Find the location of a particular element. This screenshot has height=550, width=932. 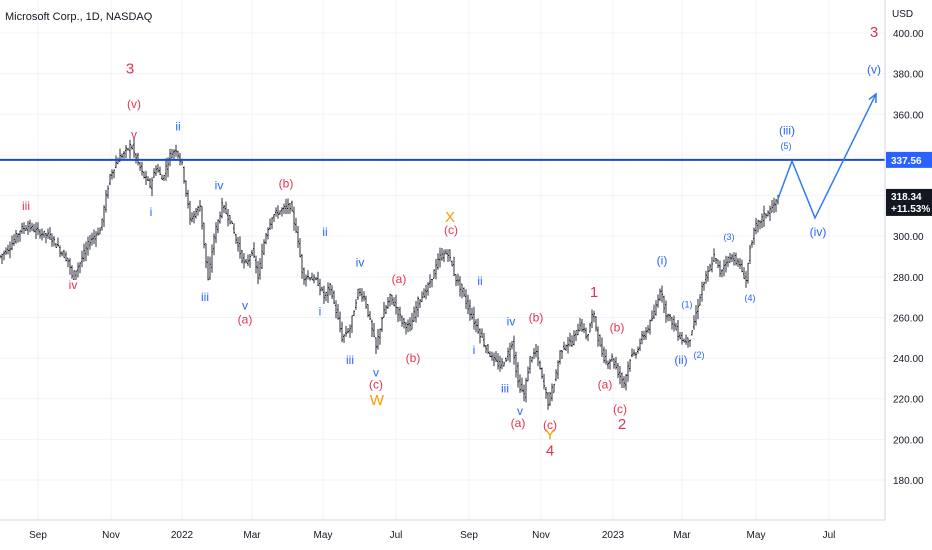

wave-label: (iv) is located at coordinates (818, 232).